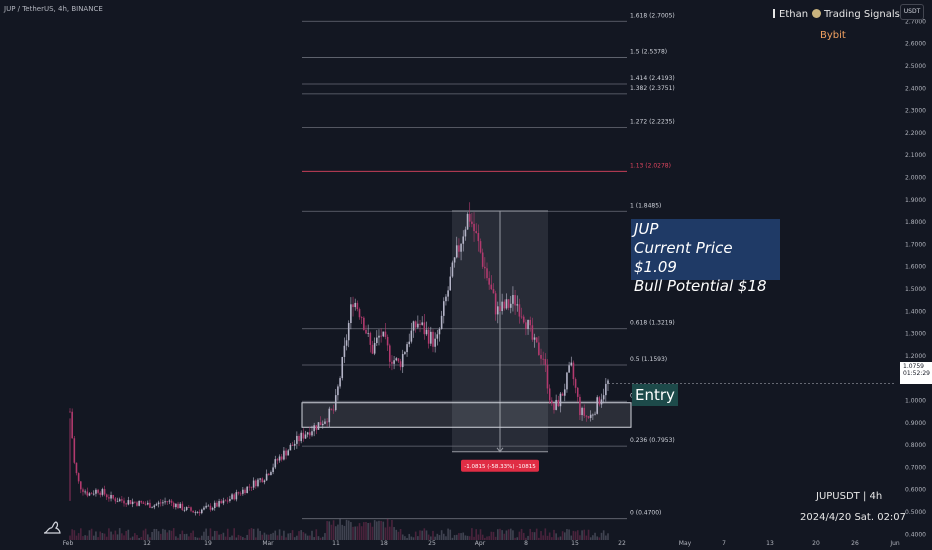 This screenshot has height=550, width=932. What do you see at coordinates (915, 222) in the screenshot?
I see `y-axis-tick-label: 1.8000` at bounding box center [915, 222].